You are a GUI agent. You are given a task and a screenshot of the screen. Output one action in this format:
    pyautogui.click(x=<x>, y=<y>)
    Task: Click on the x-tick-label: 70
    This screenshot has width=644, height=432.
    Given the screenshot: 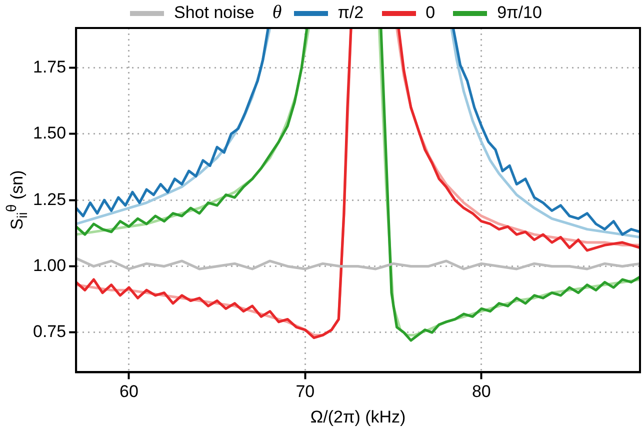 What is the action you would take?
    pyautogui.click(x=305, y=392)
    